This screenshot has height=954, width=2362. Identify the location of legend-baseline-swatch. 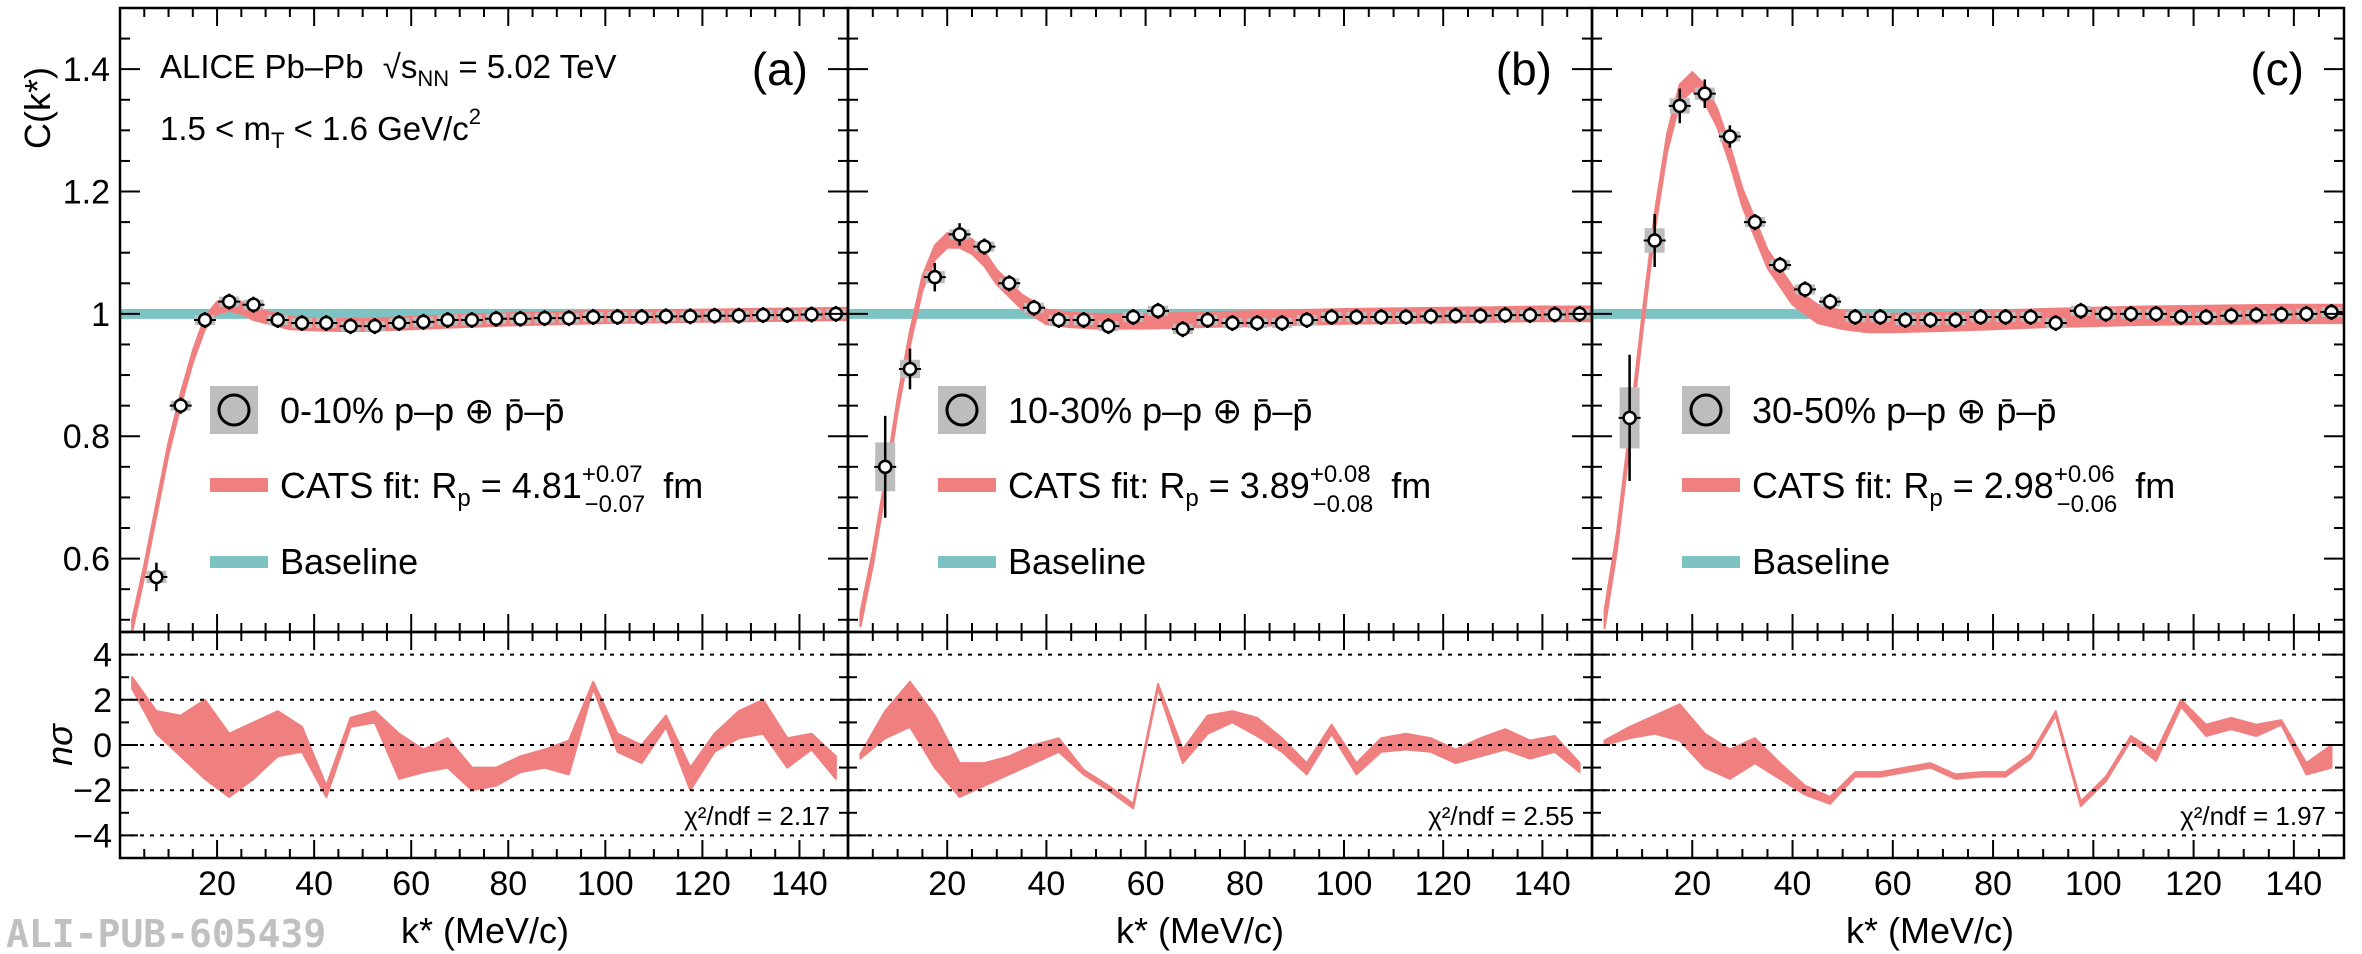
(967, 562).